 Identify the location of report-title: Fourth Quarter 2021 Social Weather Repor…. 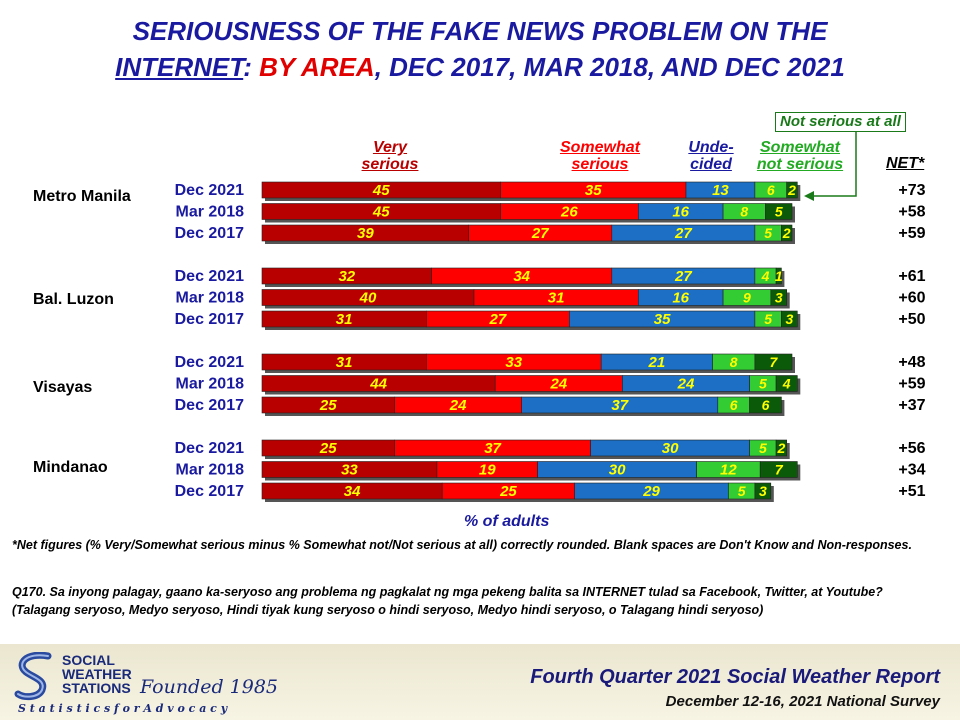
(735, 677).